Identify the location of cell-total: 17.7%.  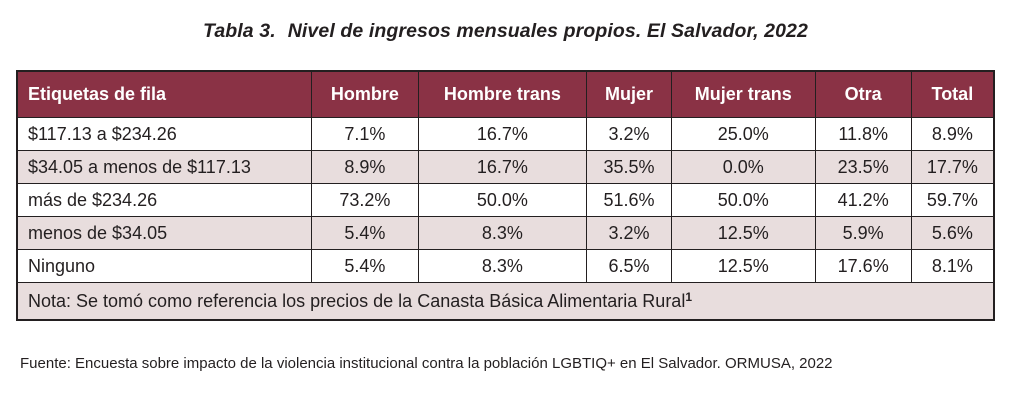
(952, 167).